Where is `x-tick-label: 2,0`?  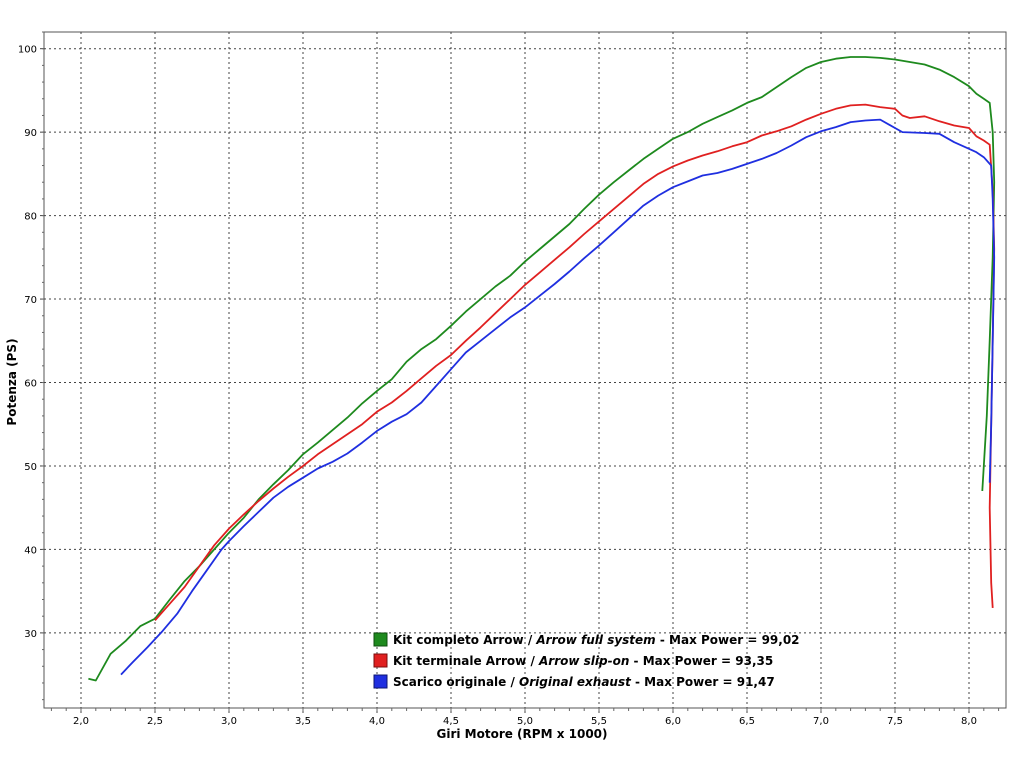
x-tick-label: 2,0 is located at coordinates (81, 721).